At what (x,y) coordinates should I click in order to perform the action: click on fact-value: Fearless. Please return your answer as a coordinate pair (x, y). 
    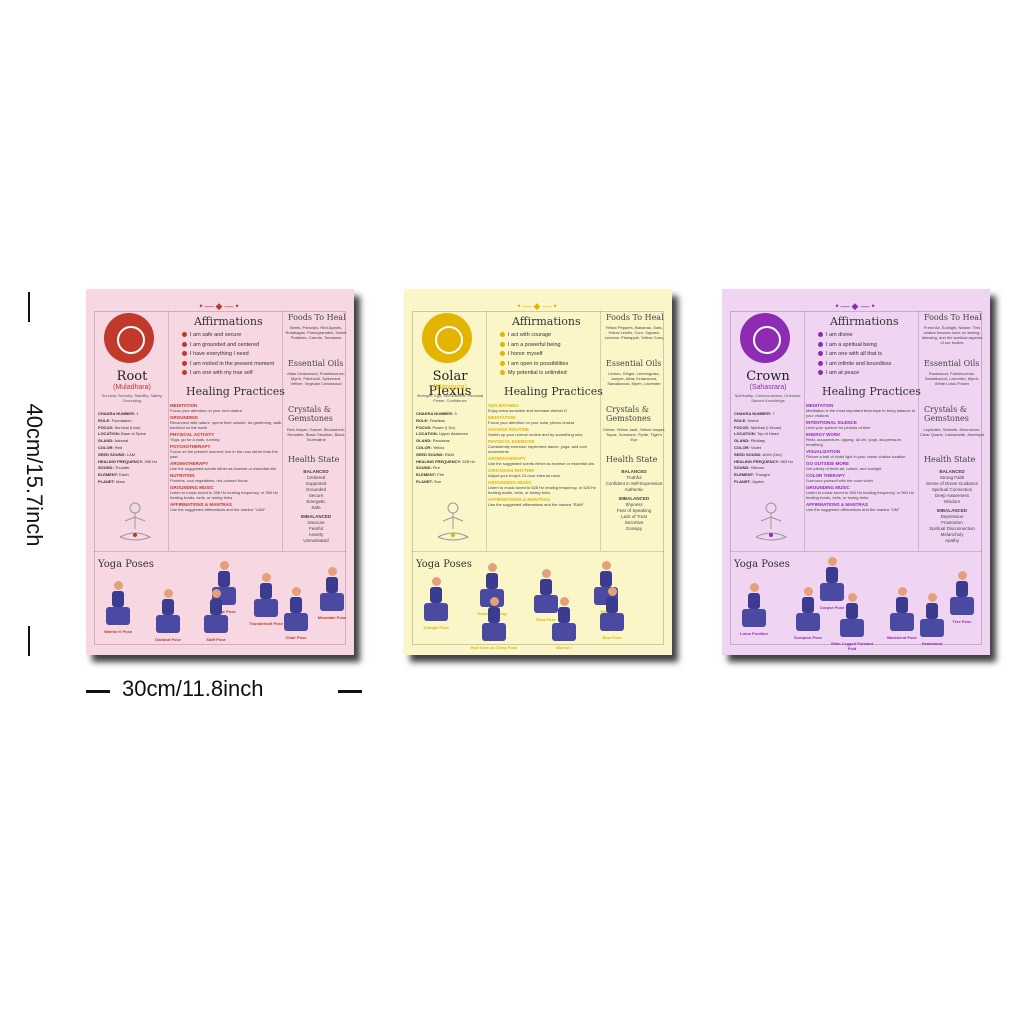
    Looking at the image, I should click on (437, 420).